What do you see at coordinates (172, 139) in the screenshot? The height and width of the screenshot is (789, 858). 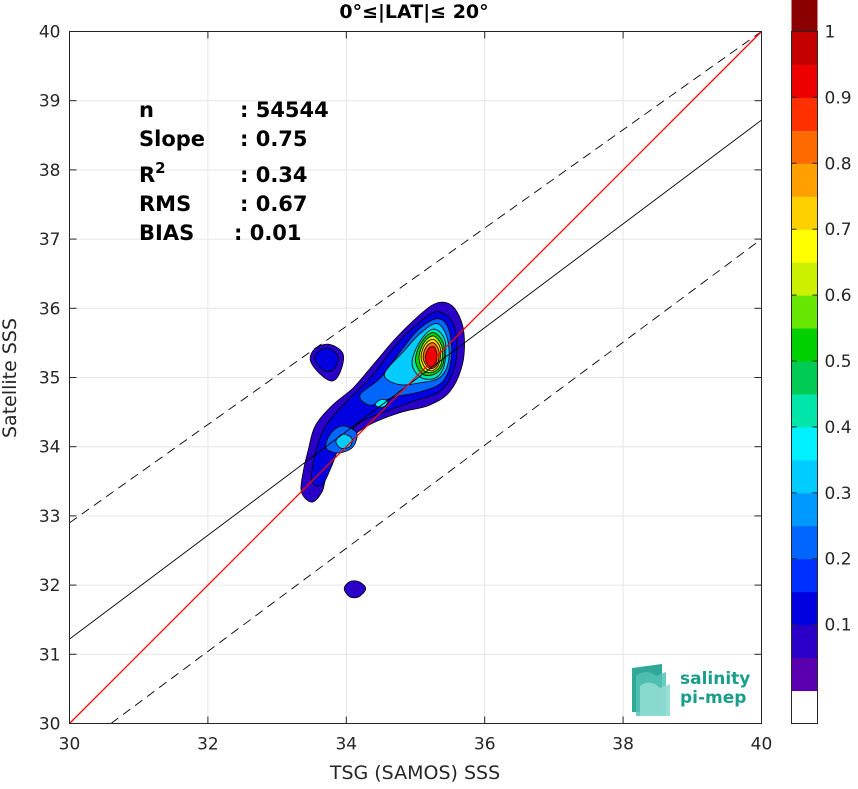 I see `stat-label-slope: Slope` at bounding box center [172, 139].